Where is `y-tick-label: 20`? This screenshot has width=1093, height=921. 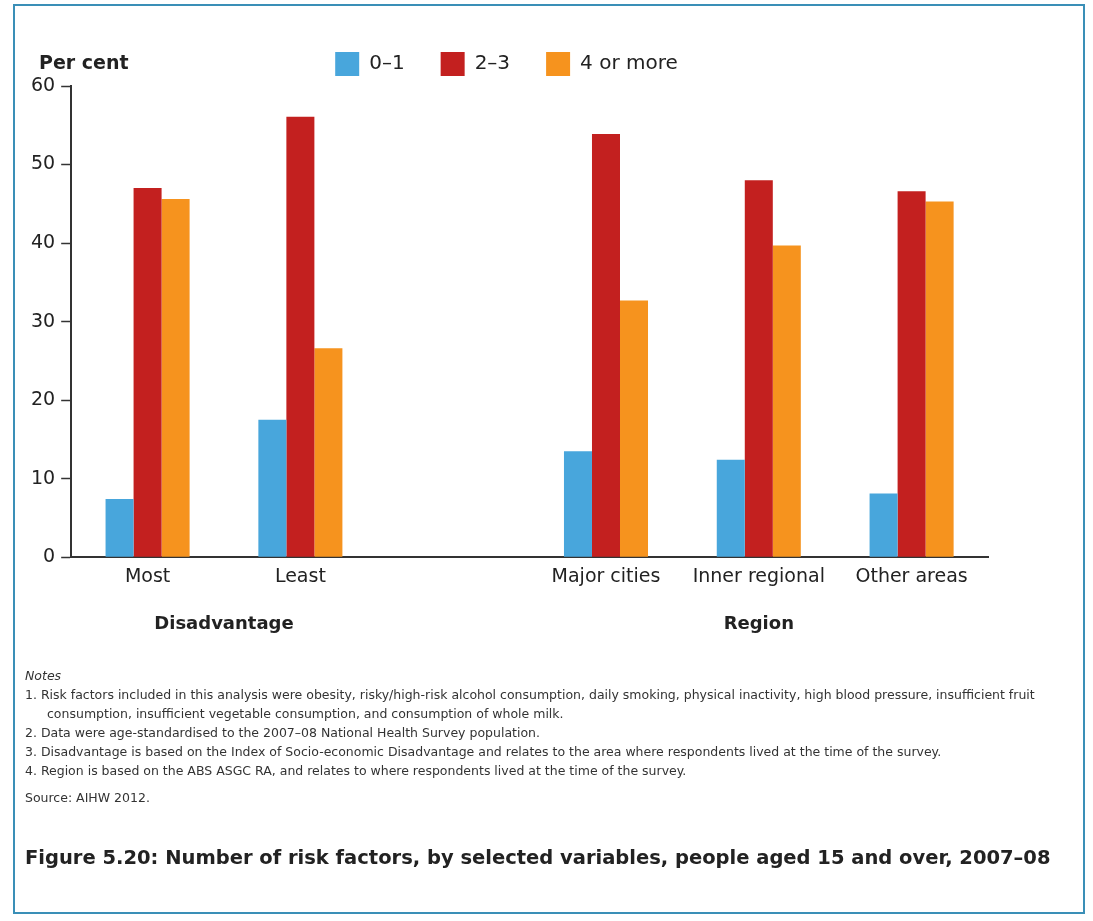
y-tick-label: 20 is located at coordinates (43, 398).